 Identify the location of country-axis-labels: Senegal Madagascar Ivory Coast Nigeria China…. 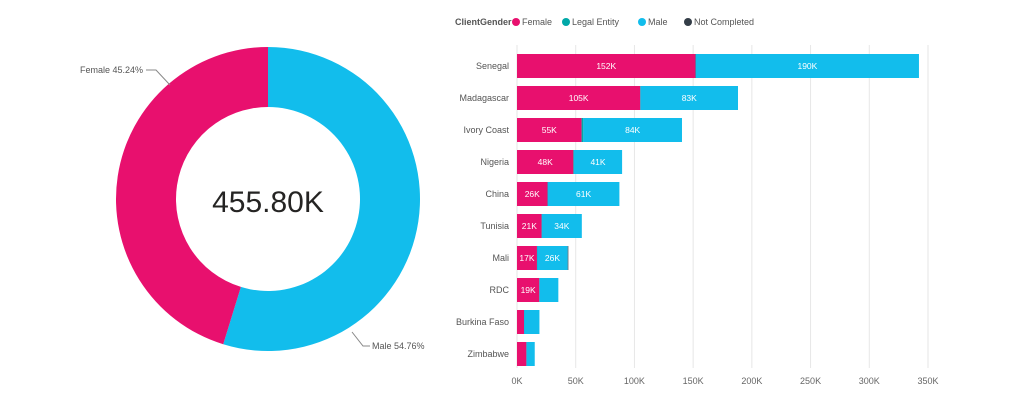
(483, 210).